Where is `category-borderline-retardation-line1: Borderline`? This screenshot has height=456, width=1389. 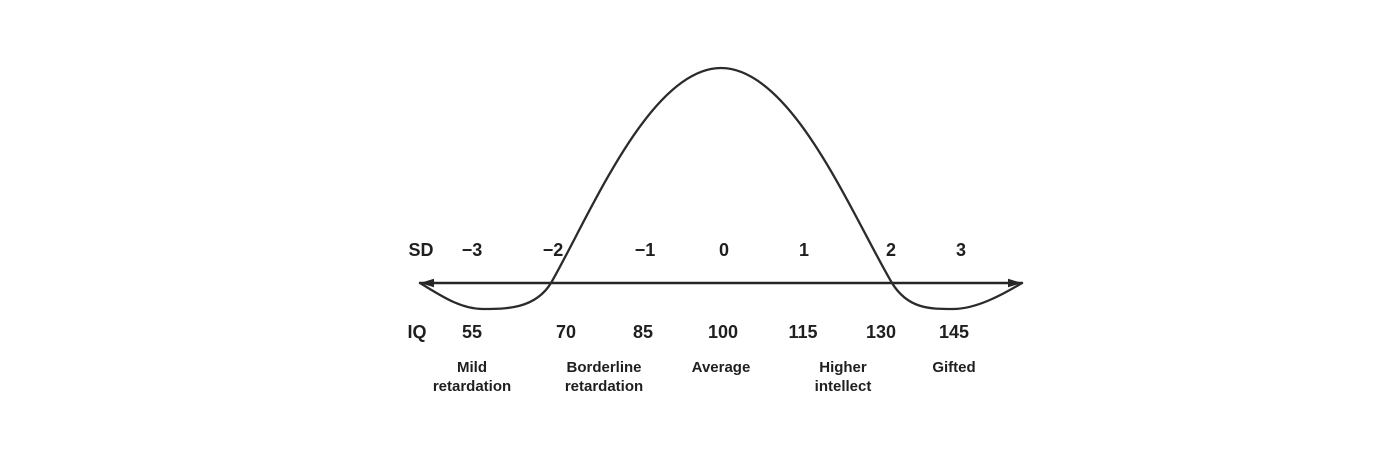
category-borderline-retardation-line1: Borderline is located at coordinates (603, 367).